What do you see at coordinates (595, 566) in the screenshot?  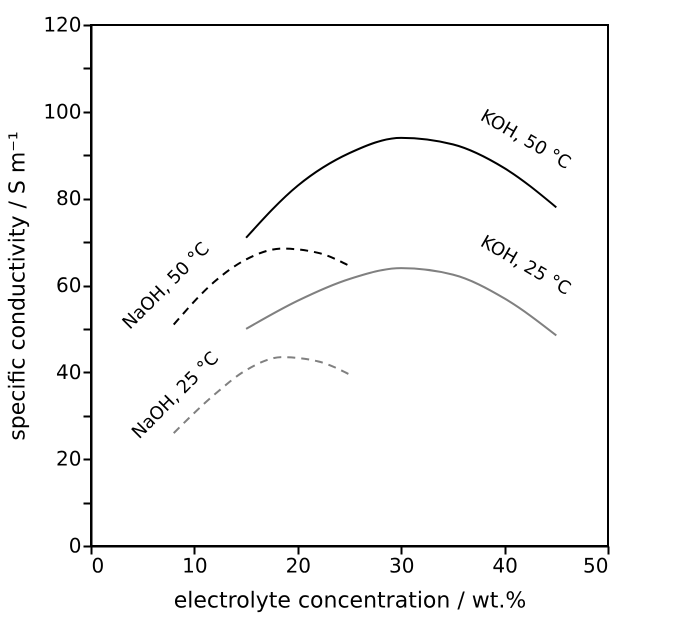 I see `x-tick-label: 50` at bounding box center [595, 566].